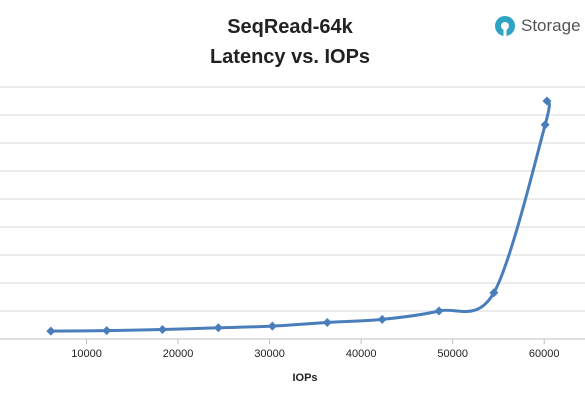 The width and height of the screenshot is (585, 401). Describe the element at coordinates (269, 354) in the screenshot. I see `x-tick-label: 30000` at that location.